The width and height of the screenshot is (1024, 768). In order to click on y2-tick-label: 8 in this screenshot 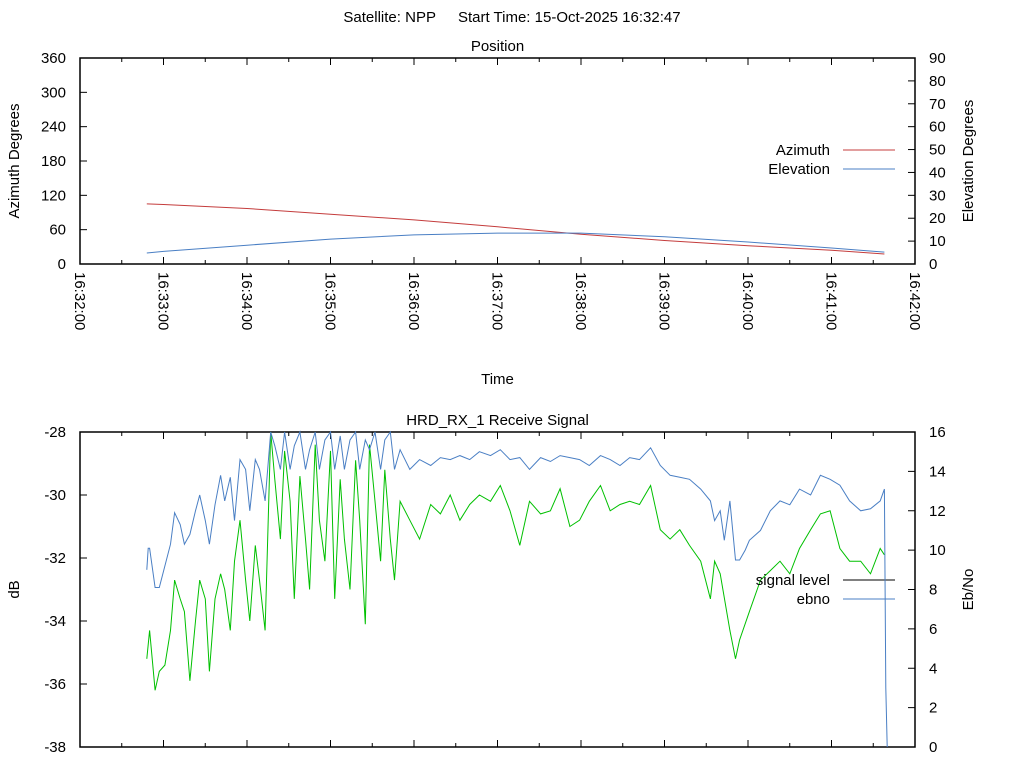, I will do `click(933, 590)`.